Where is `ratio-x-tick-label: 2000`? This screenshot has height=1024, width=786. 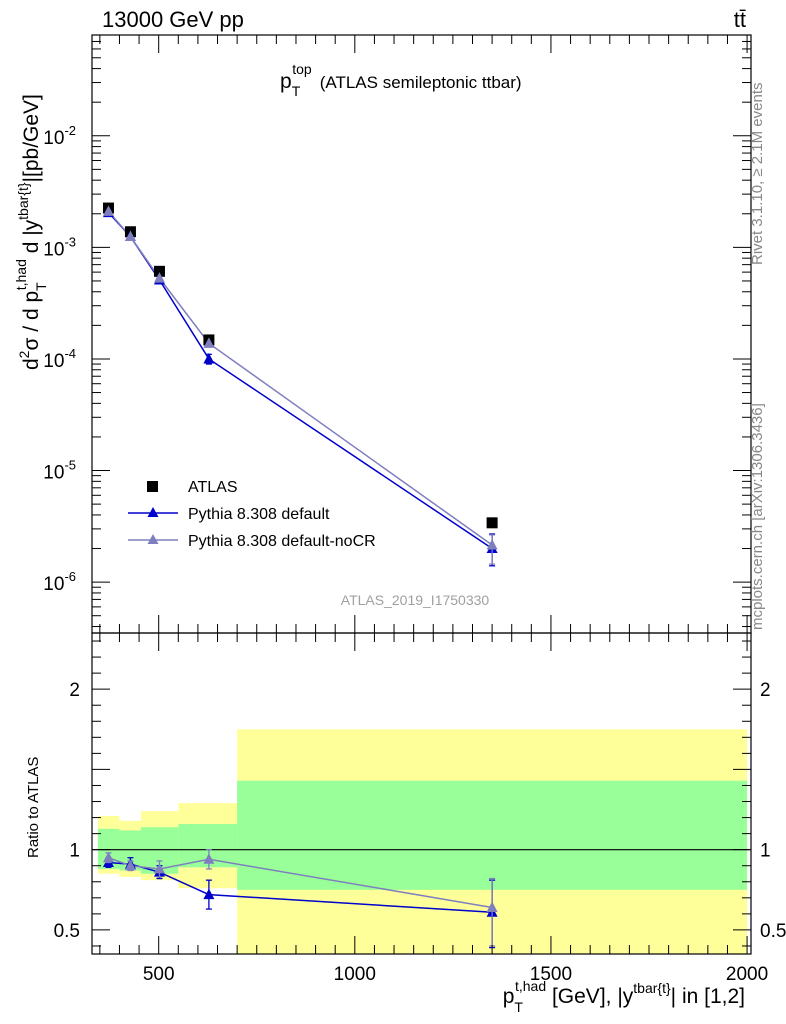
ratio-x-tick-label: 2000 is located at coordinates (747, 974).